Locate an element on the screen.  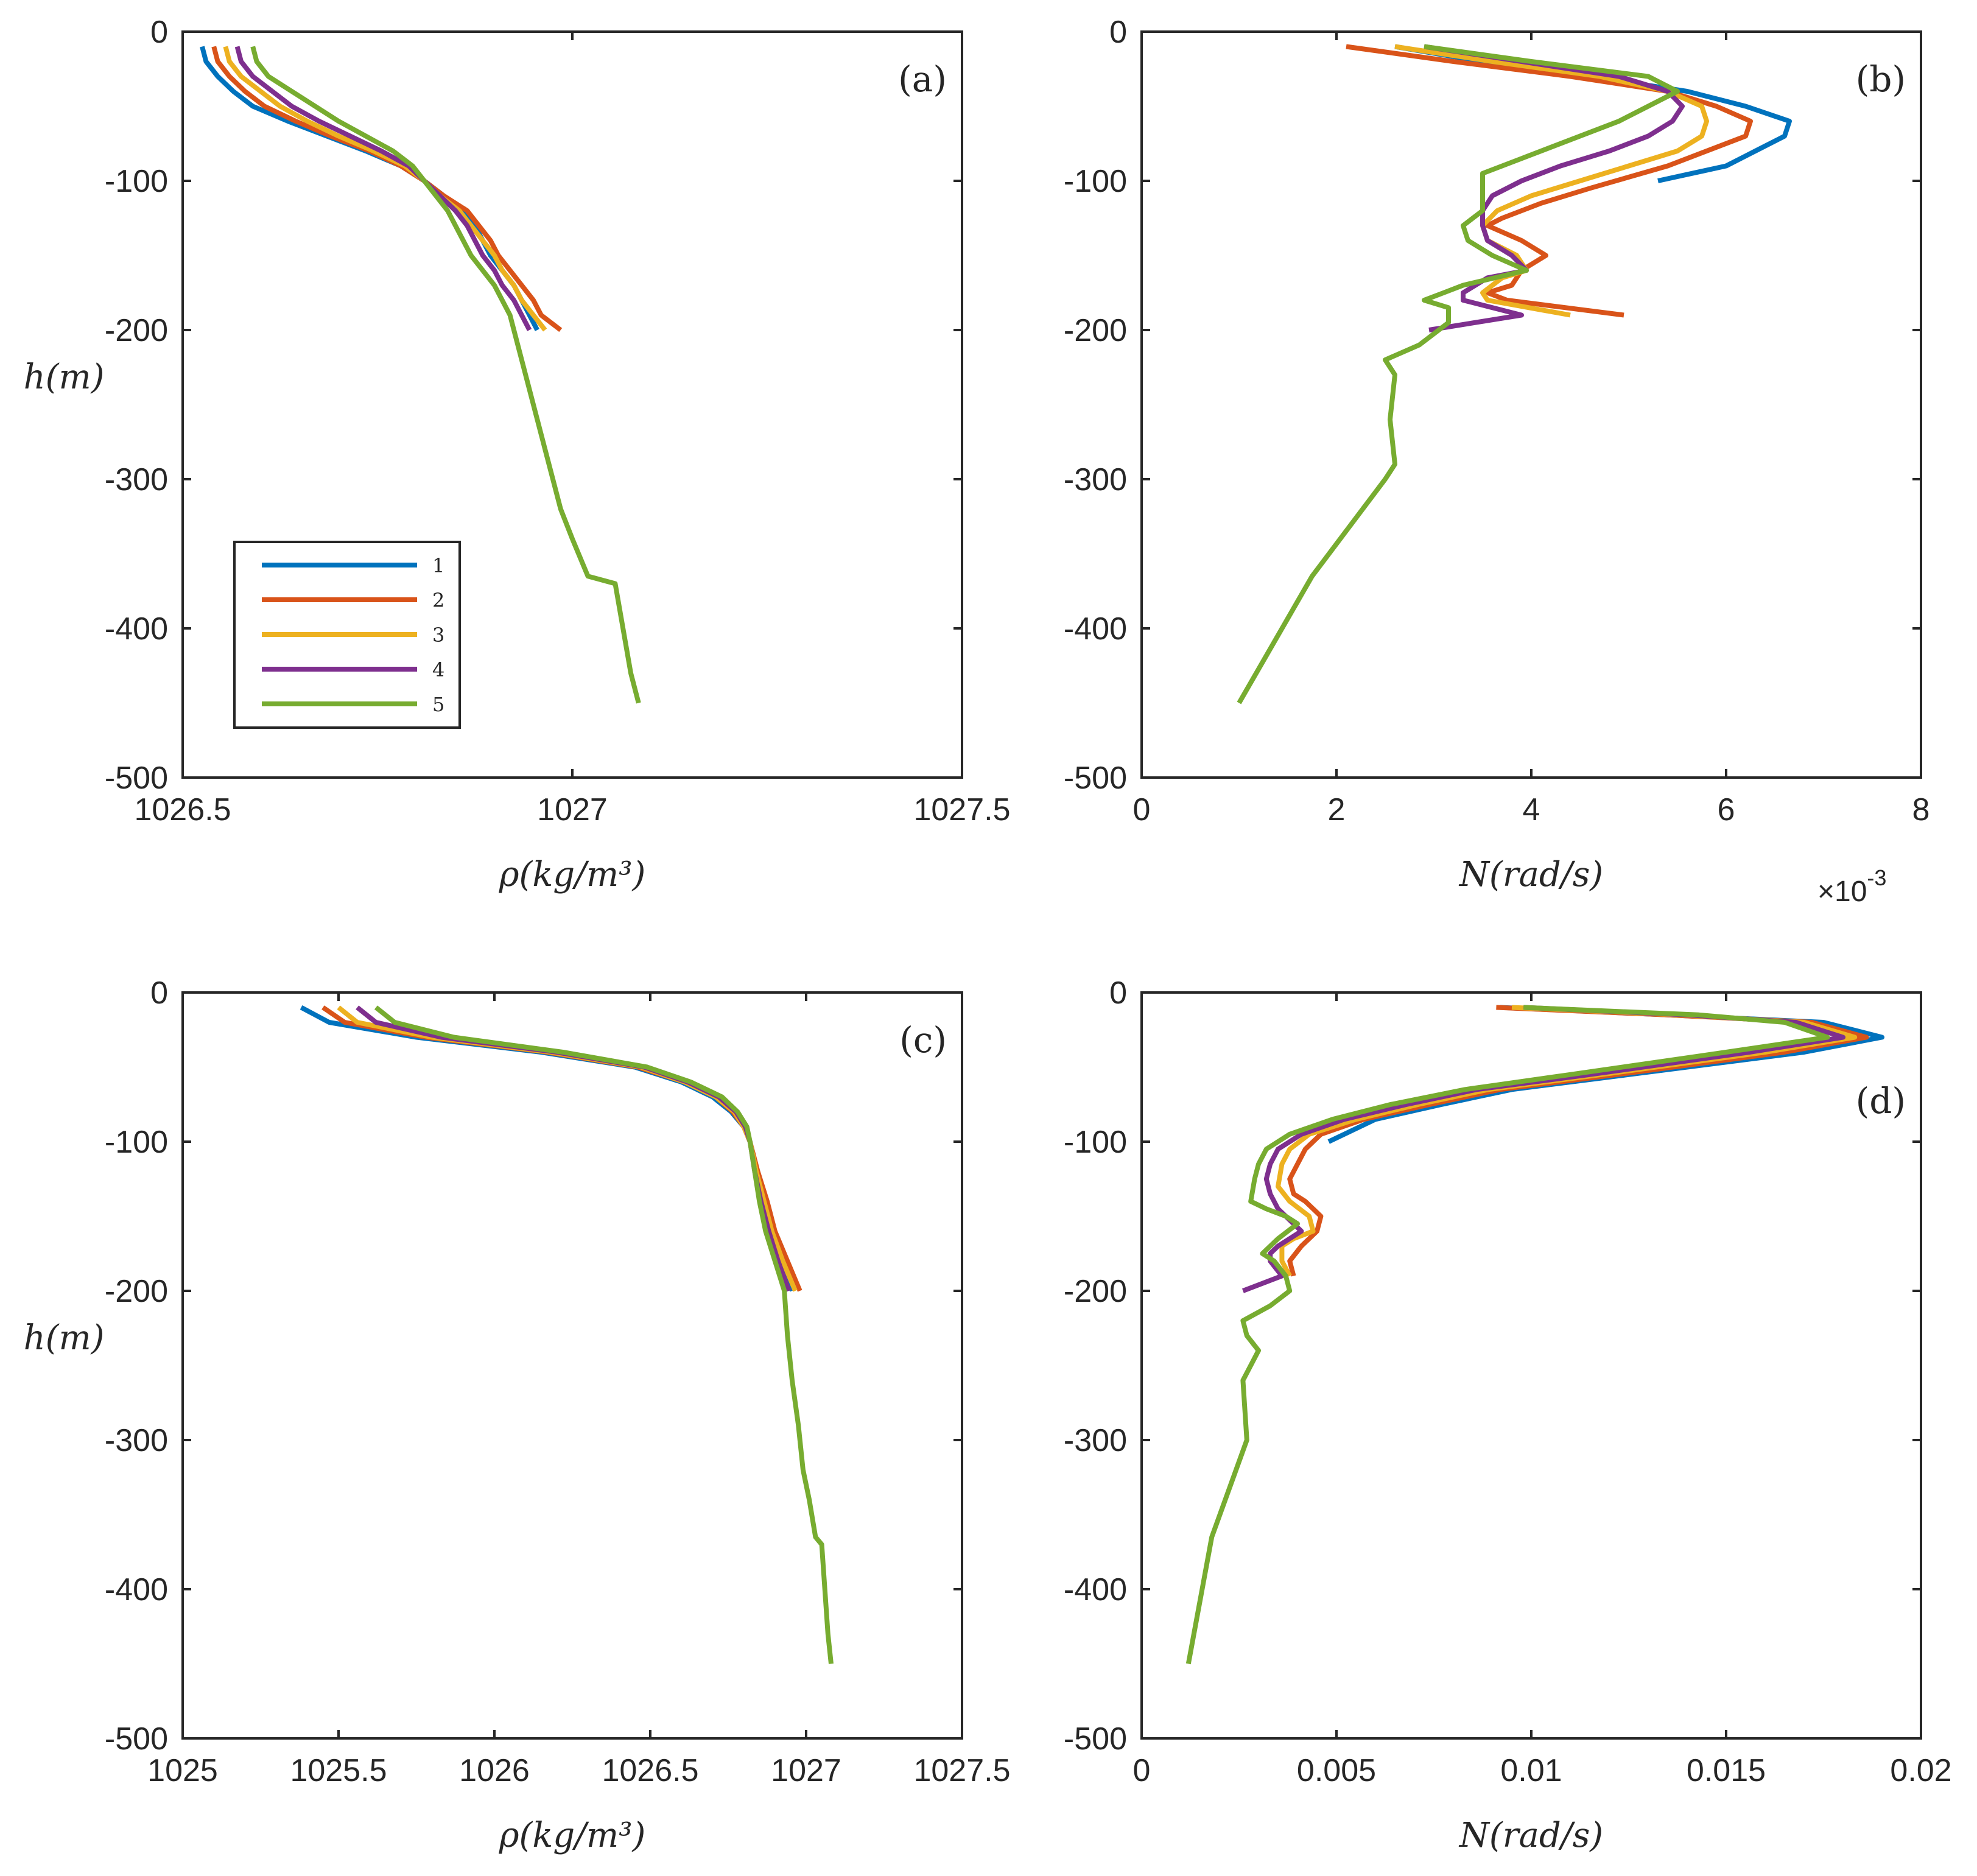
y-axis-label-a: h(m) is located at coordinates (64, 377).